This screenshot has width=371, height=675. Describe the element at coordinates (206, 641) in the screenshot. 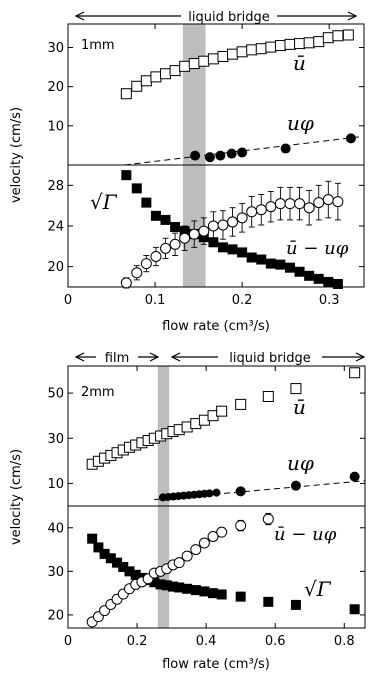

I see `bottom-x-tick-label: 0.4` at that location.